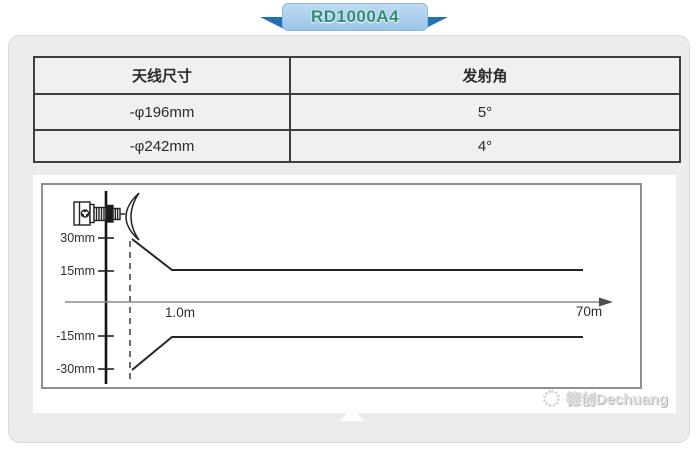  What do you see at coordinates (606, 302) in the screenshot?
I see `axis-arrowhead-icon` at bounding box center [606, 302].